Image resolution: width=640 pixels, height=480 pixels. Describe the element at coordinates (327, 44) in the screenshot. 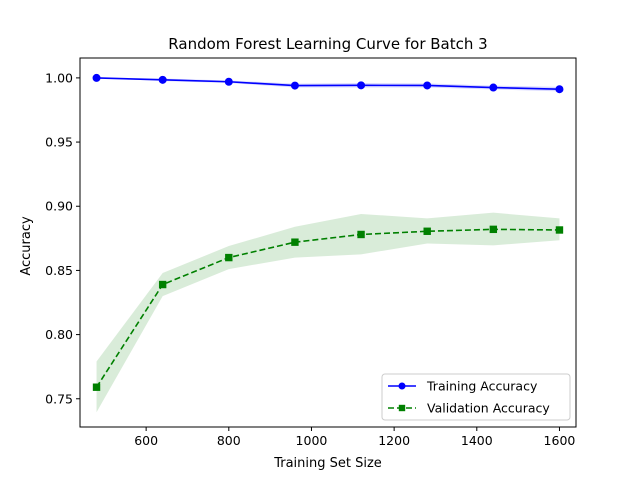

I see `chart-title: Random Forest Learning Curve for Batch 3` at that location.